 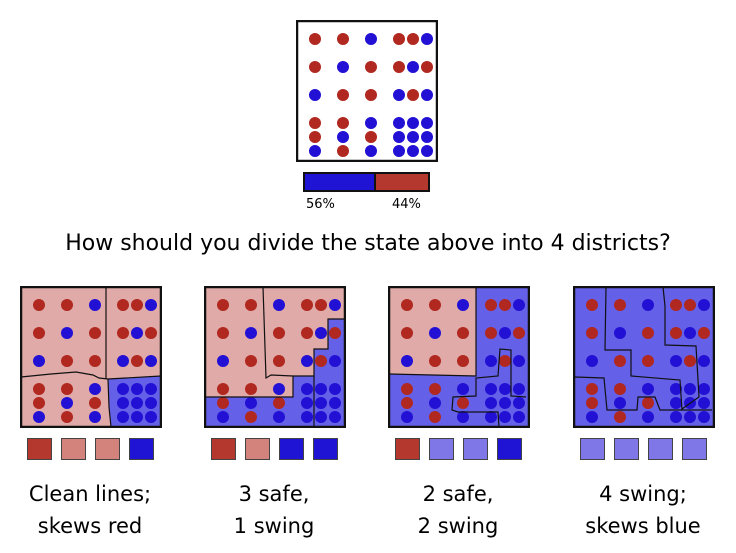 I want to click on plan-caption-line: Clean lines;, so click(x=90, y=494).